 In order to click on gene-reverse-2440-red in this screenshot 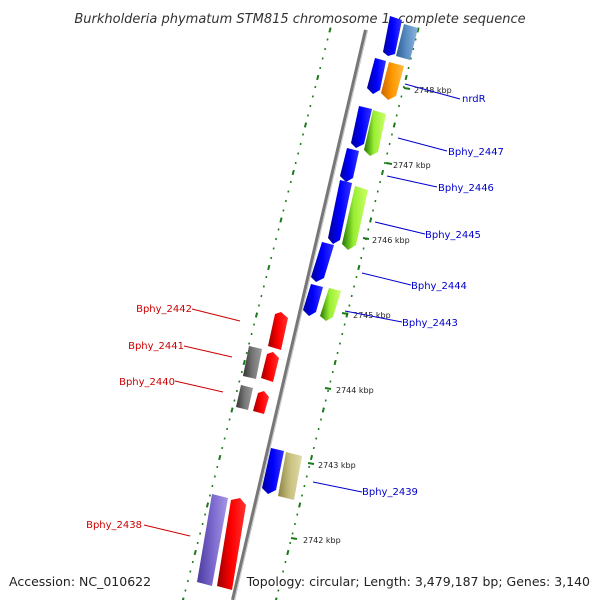, I will do `click(261, 402)`.